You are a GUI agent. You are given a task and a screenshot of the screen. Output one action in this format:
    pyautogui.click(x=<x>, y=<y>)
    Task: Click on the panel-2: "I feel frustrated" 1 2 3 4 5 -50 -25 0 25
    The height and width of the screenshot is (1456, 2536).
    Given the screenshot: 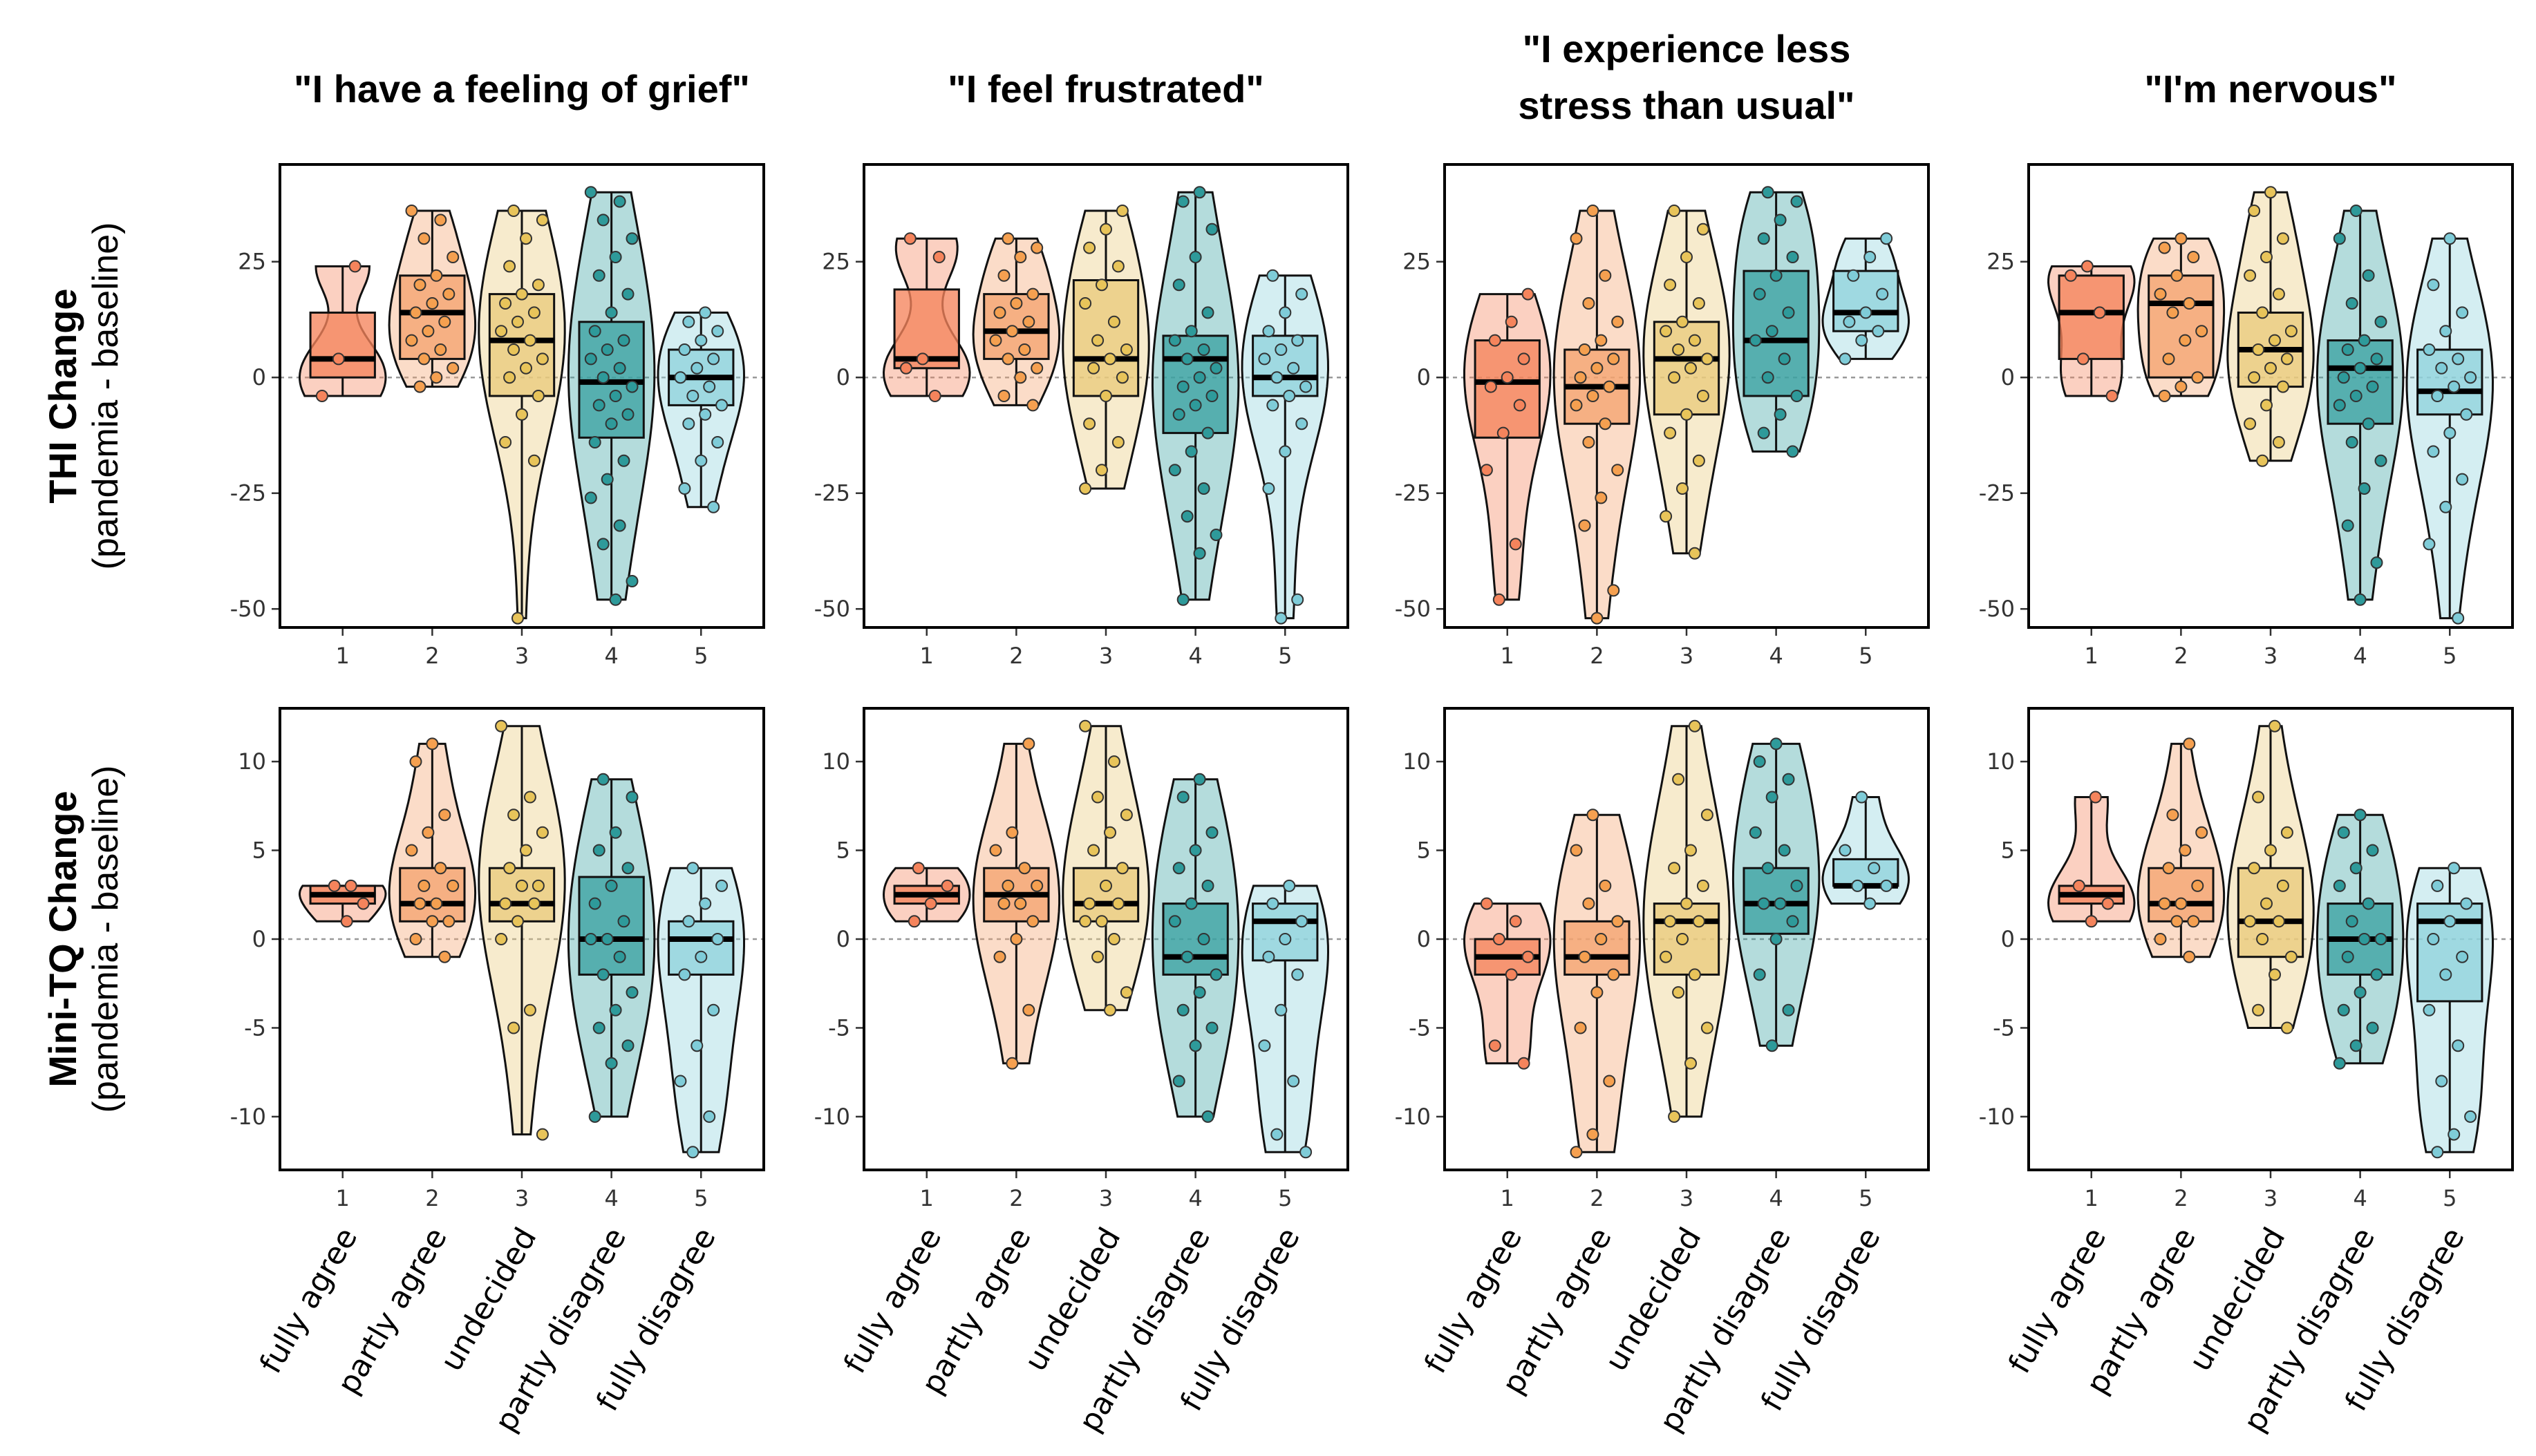 What is the action you would take?
    pyautogui.click(x=1081, y=368)
    